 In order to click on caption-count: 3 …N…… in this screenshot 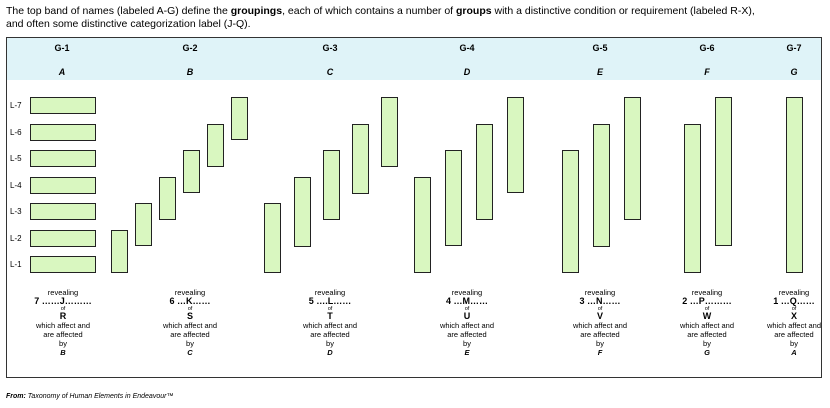, I will do `click(600, 301)`.